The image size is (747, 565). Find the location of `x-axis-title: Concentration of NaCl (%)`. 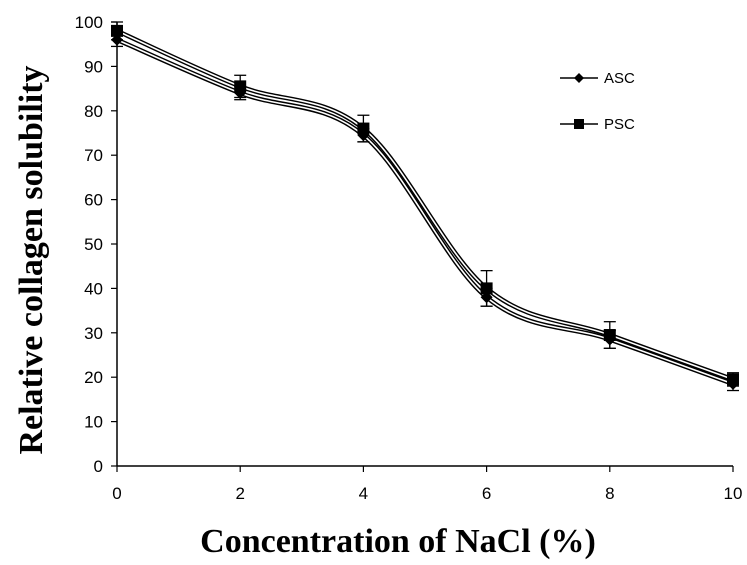

x-axis-title: Concentration of NaCl (%) is located at coordinates (398, 541).